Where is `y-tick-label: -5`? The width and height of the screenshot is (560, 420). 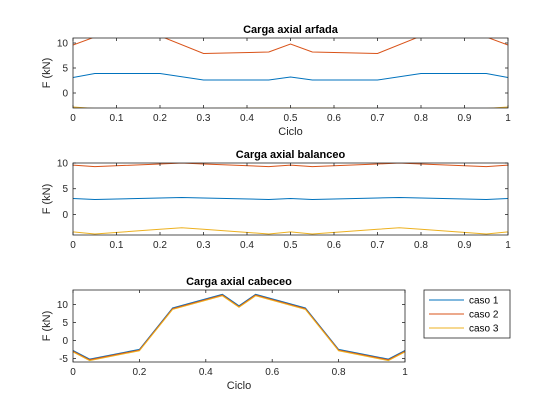 y-tick-label: -5 is located at coordinates (63, 359).